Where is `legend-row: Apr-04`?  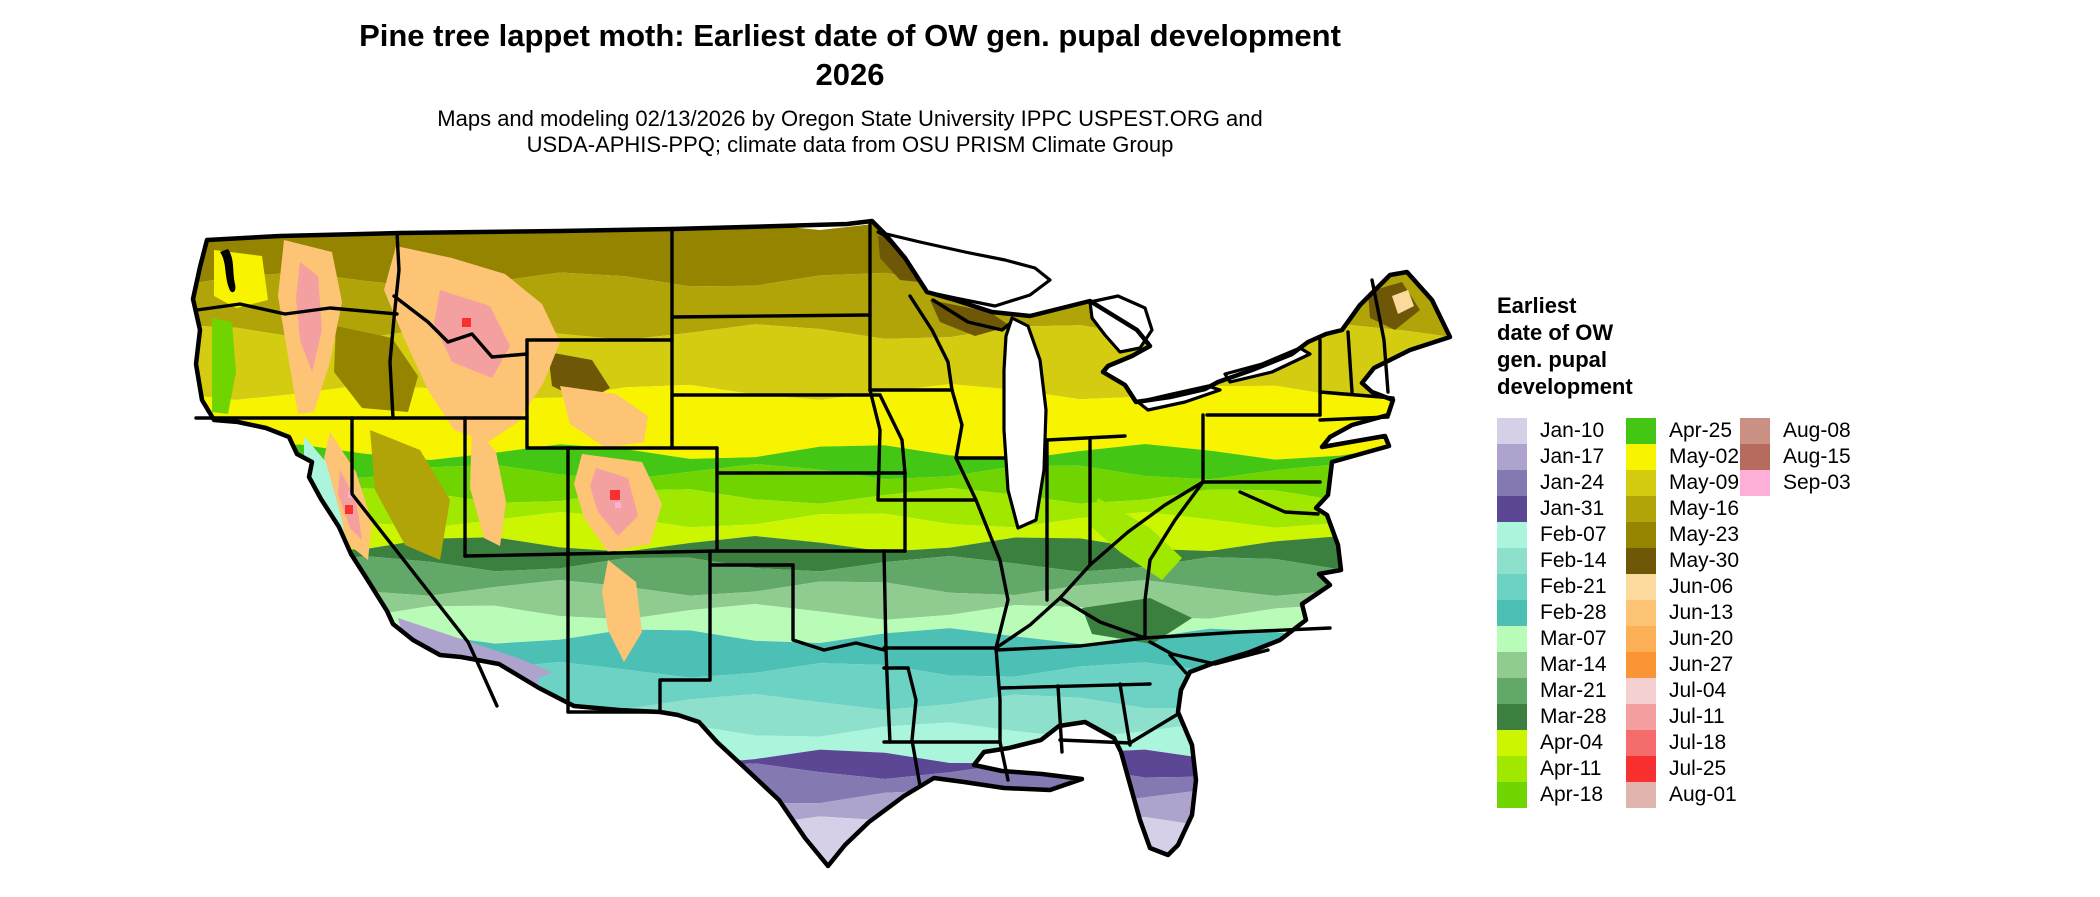 legend-row: Apr-04 is located at coordinates (1561, 743).